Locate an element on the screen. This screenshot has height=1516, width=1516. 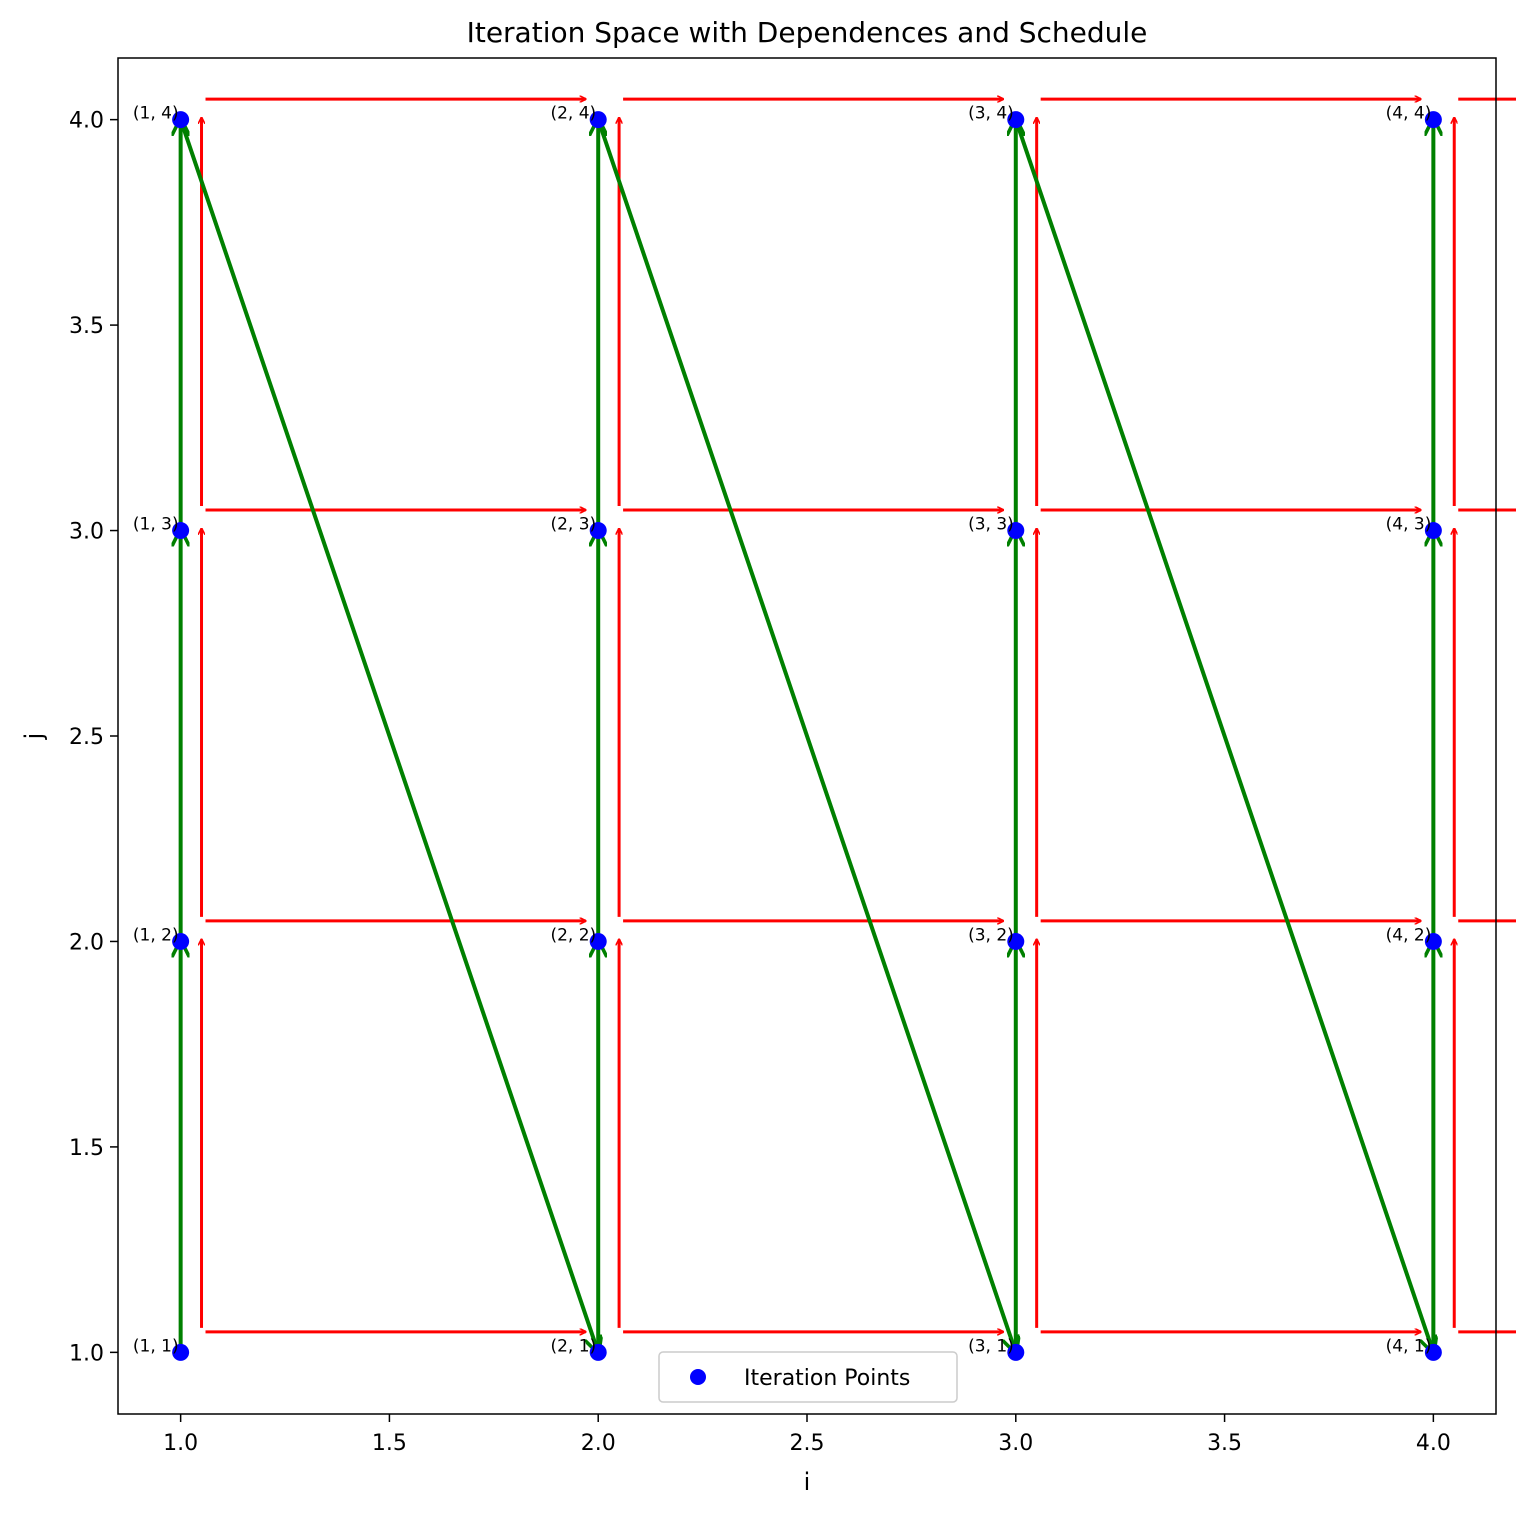
y-tick-label: 4.0 is located at coordinates (86, 121).